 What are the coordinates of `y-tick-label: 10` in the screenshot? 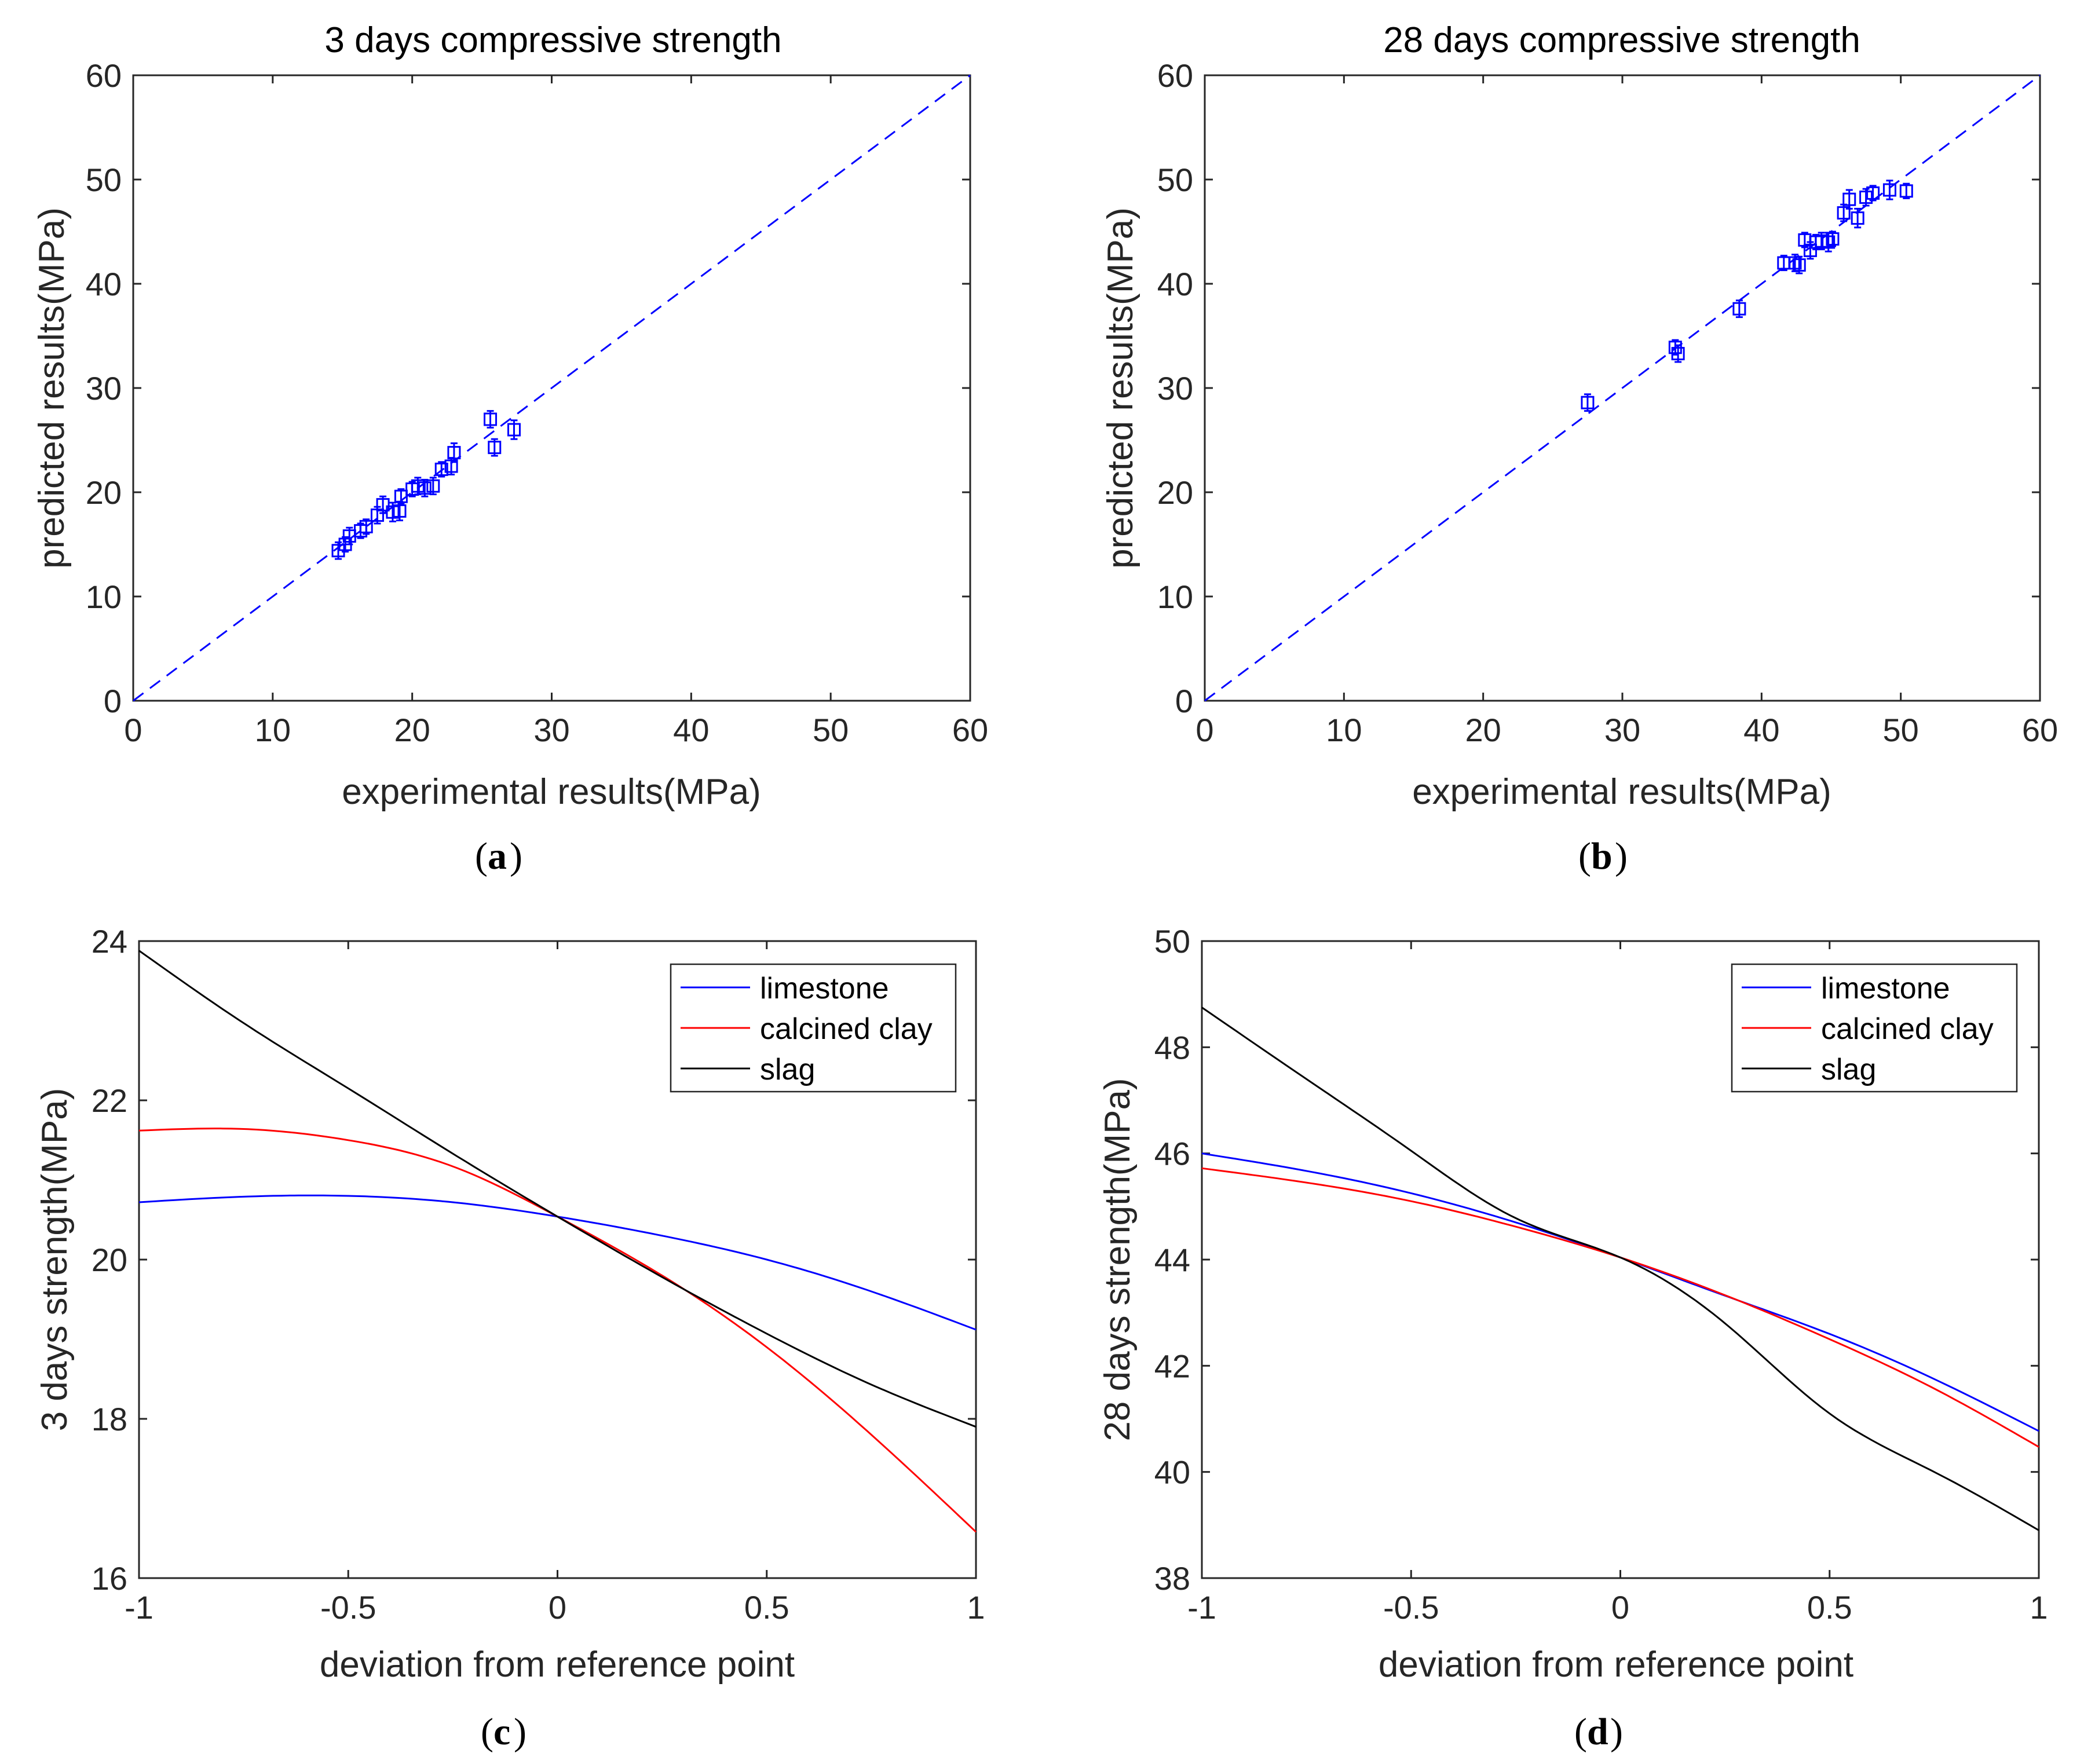 It's located at (1175, 597).